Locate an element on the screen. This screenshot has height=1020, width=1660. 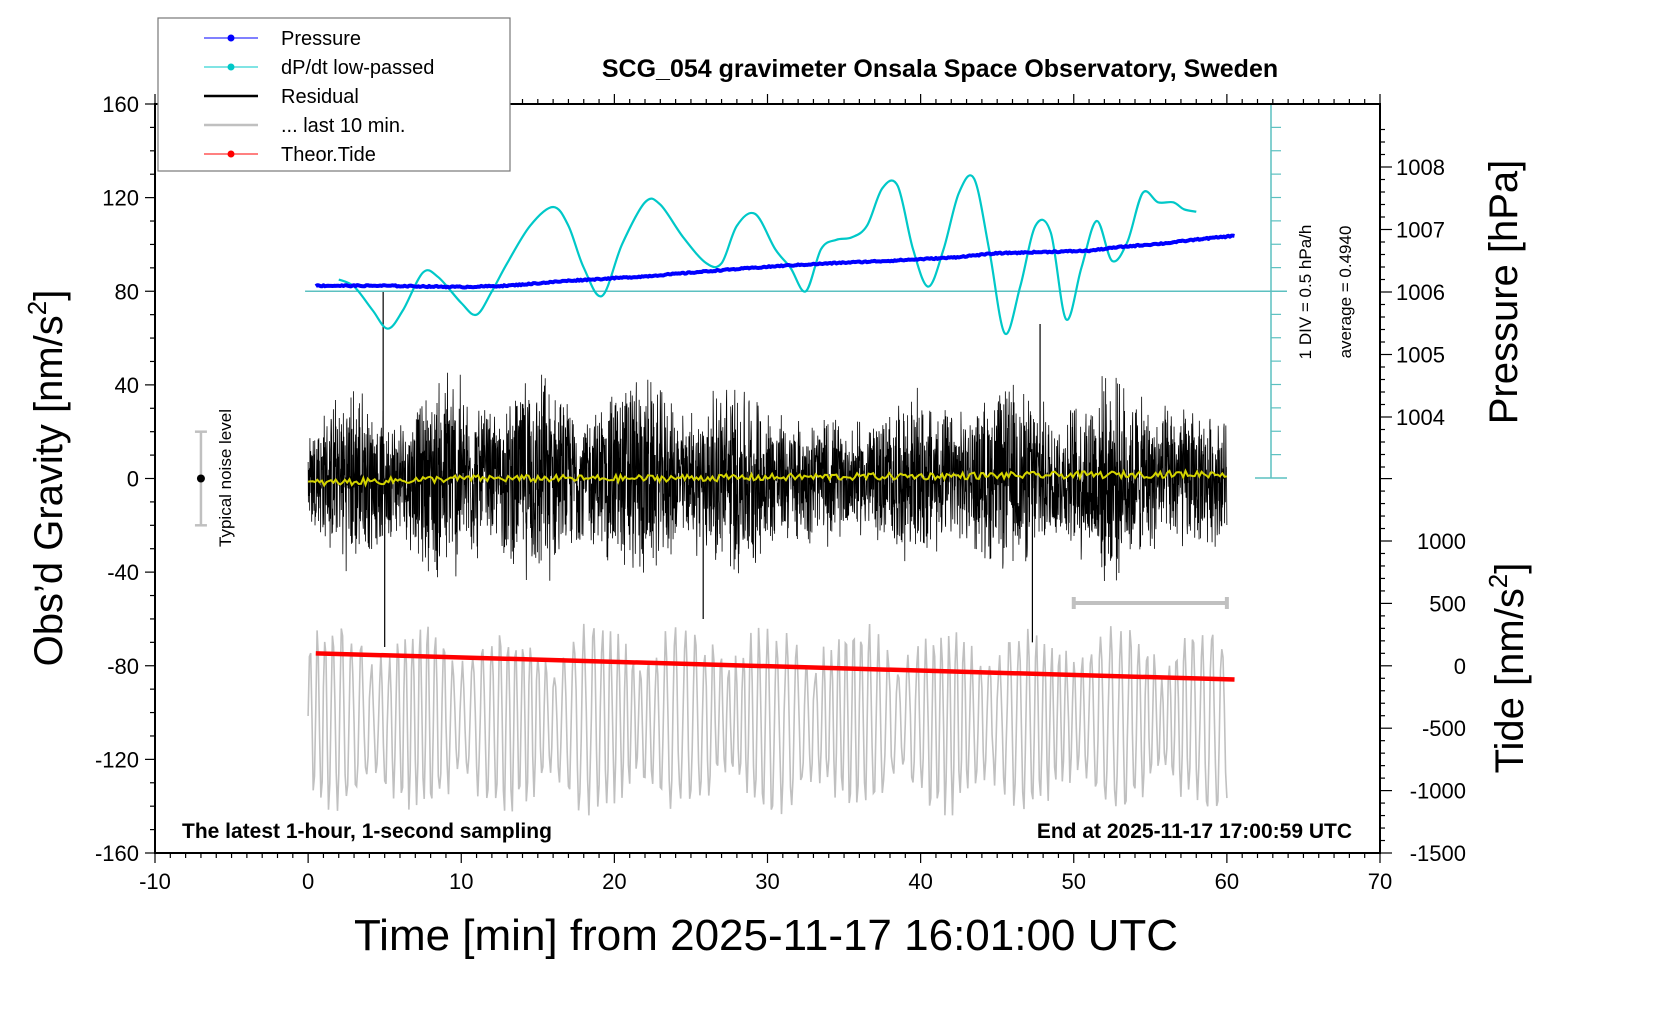
y-axis-label-left: Obs’d Gravity [nm/s2] is located at coordinates (46, 478).